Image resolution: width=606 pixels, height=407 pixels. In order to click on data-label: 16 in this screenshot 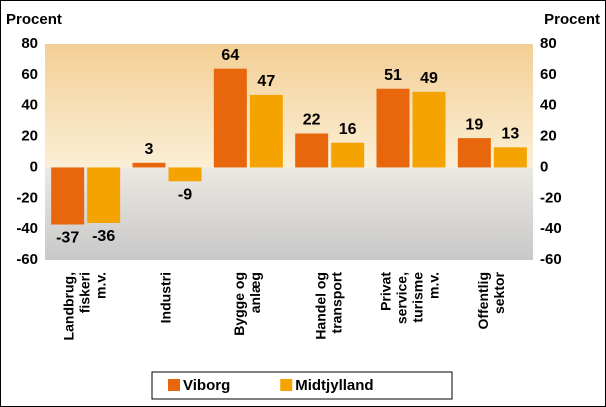, I will do `click(348, 129)`.